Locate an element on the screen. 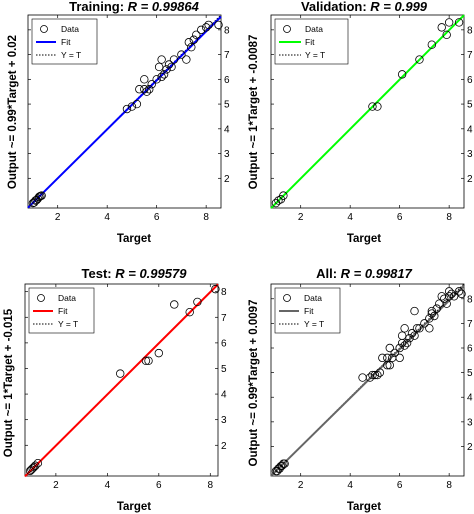 The width and height of the screenshot is (474, 514). panel-title: Training: R = 0.99864 is located at coordinates (134, 7).